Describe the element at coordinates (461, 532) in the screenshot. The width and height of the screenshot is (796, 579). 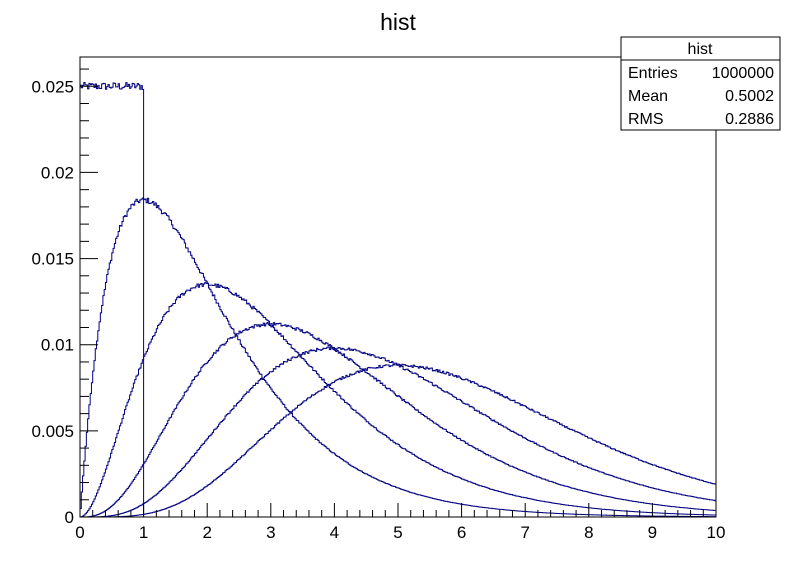
I see `x-tick-label: 6` at that location.